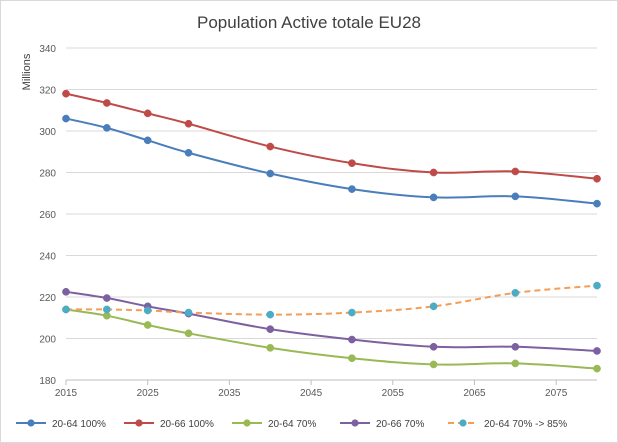  I want to click on legend-item: 20-64 100%, so click(61, 424).